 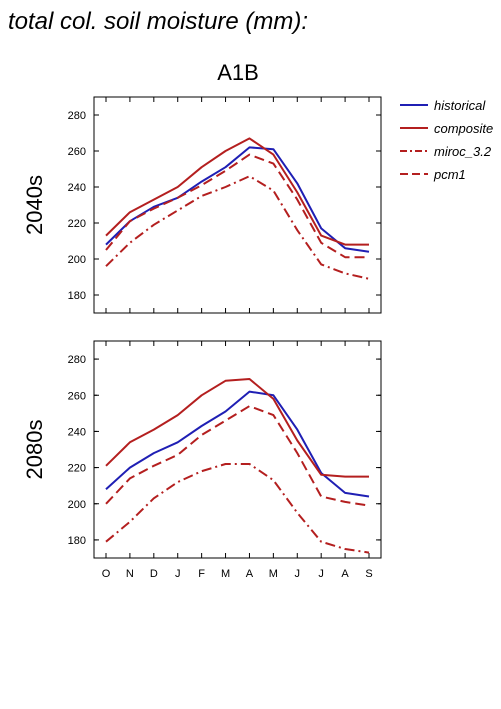 I want to click on figure-title: total col. soil moisture (mm):, so click(x=158, y=21).